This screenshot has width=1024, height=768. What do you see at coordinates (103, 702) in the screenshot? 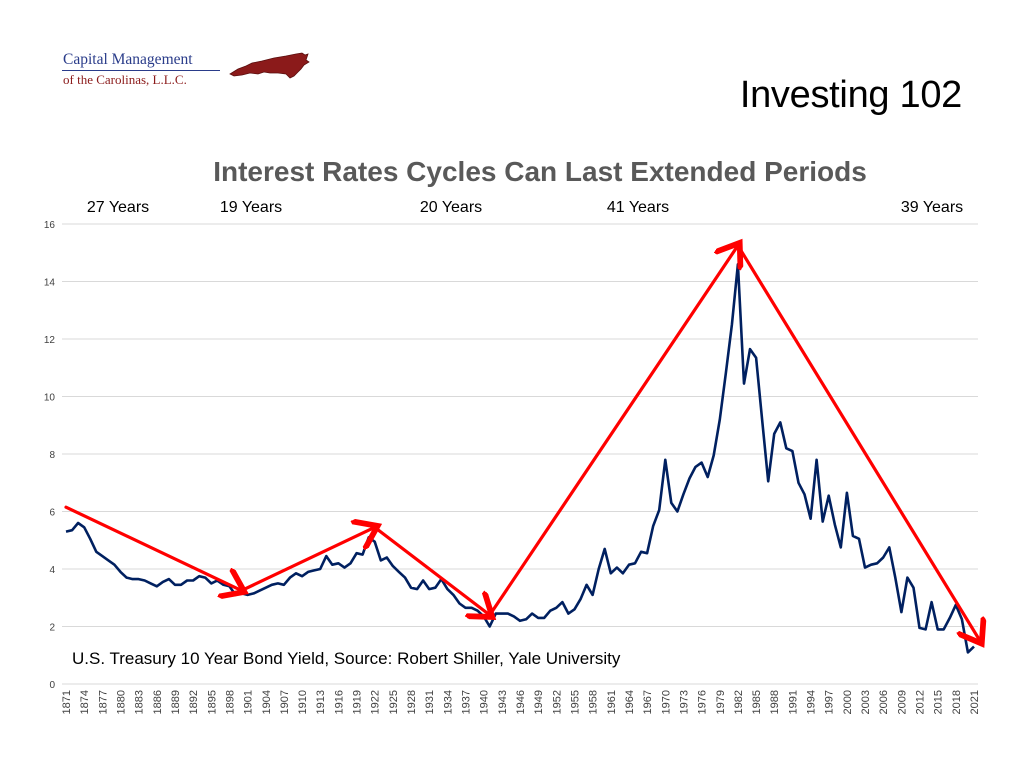
I see `x-tick-label: 1877` at bounding box center [103, 702].